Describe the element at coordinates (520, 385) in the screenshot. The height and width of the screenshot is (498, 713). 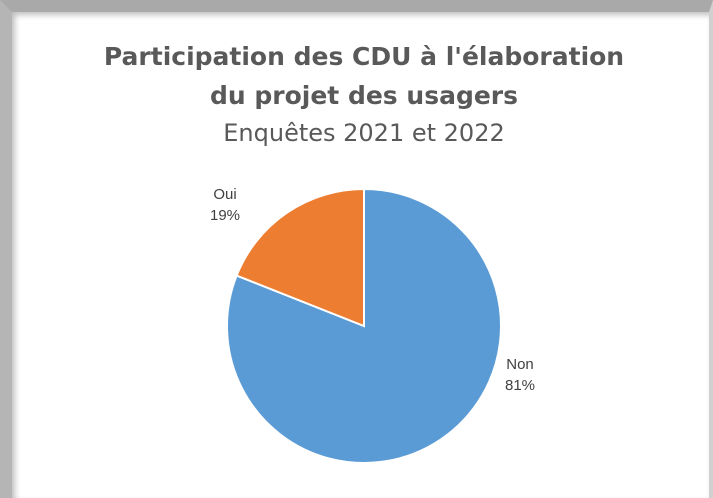
I see `value-label: 81%` at that location.